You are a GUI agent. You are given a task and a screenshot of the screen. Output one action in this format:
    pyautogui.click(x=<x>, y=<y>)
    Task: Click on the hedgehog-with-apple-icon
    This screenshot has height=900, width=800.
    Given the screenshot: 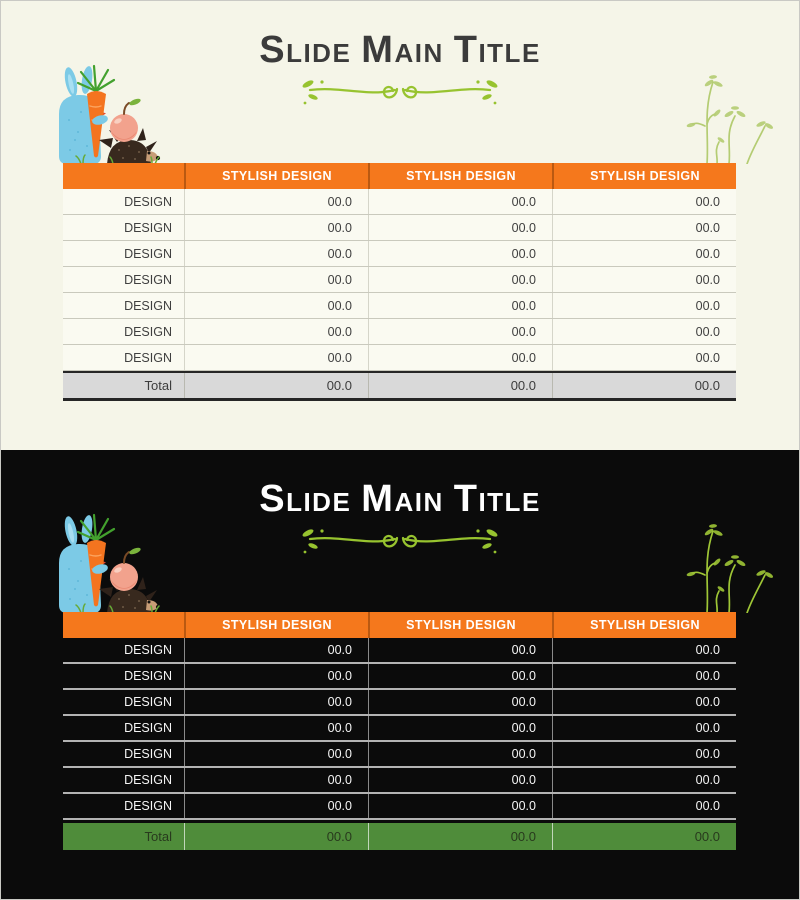 What is the action you would take?
    pyautogui.click(x=130, y=131)
    